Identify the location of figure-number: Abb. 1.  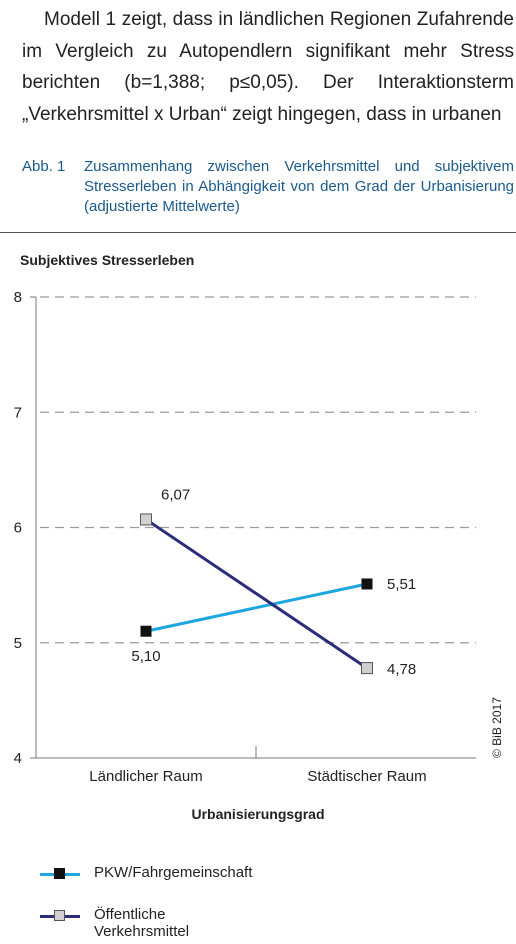
(44, 166).